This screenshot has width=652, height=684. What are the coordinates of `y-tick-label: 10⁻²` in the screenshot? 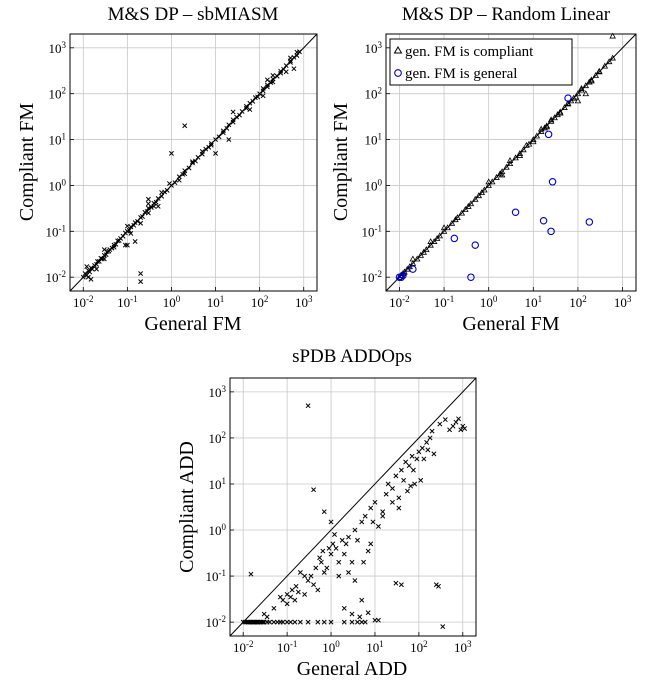 It's located at (56, 277).